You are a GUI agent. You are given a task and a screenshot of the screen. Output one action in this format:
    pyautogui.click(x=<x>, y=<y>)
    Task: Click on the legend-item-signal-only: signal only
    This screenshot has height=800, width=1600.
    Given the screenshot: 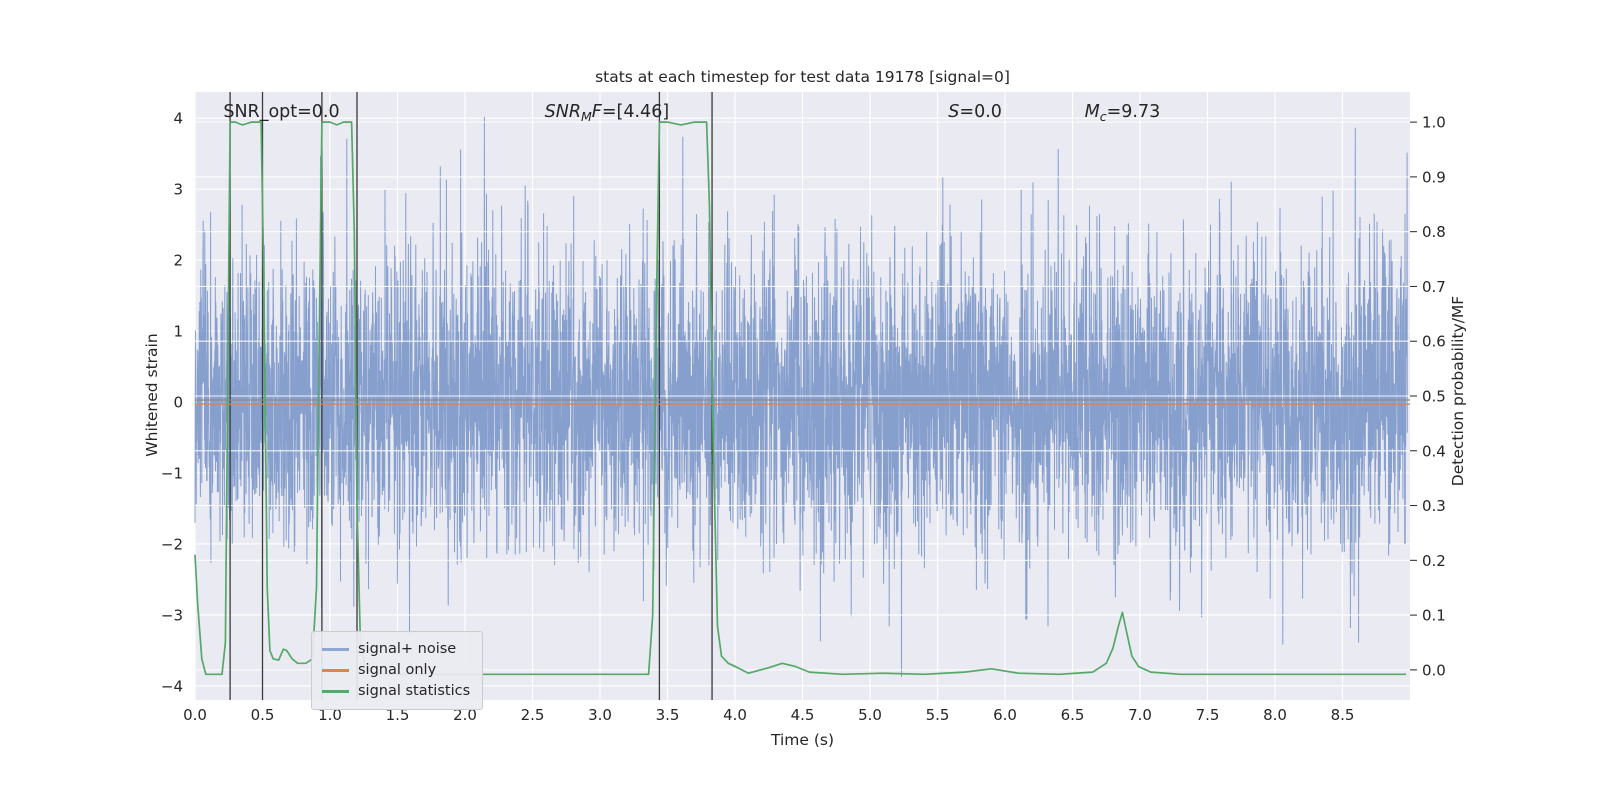 What is the action you would take?
    pyautogui.click(x=396, y=670)
    